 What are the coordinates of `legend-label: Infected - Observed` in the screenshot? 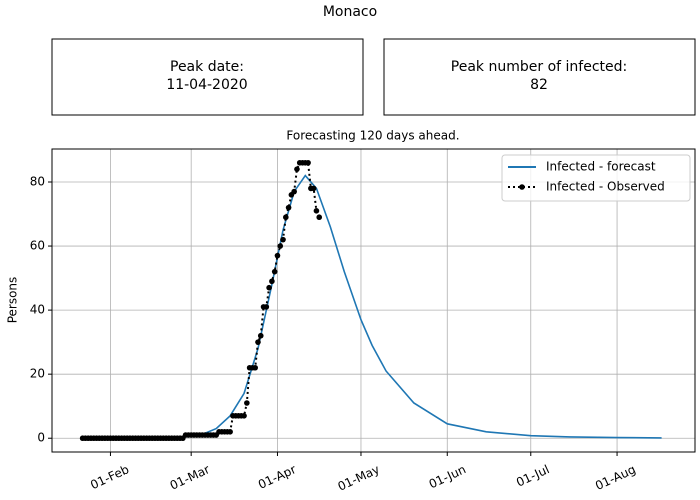 It's located at (605, 187).